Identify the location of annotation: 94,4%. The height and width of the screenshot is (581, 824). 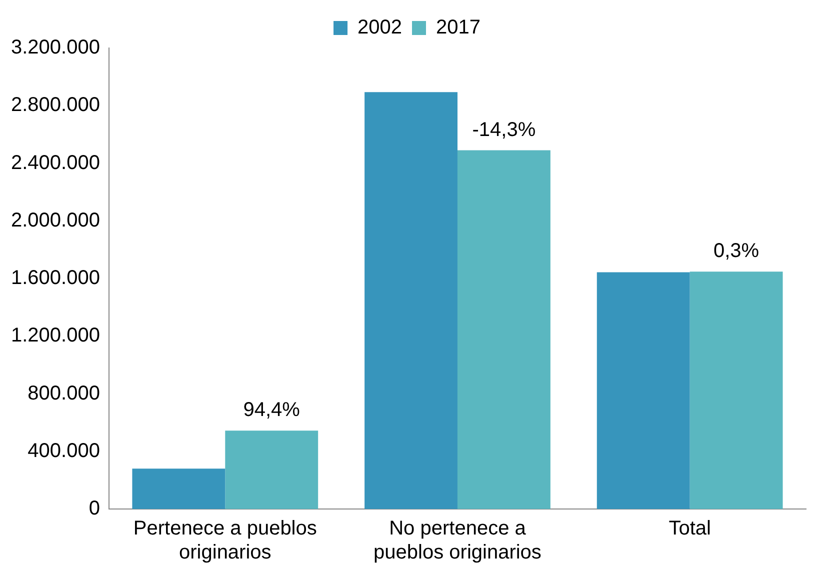
(271, 410).